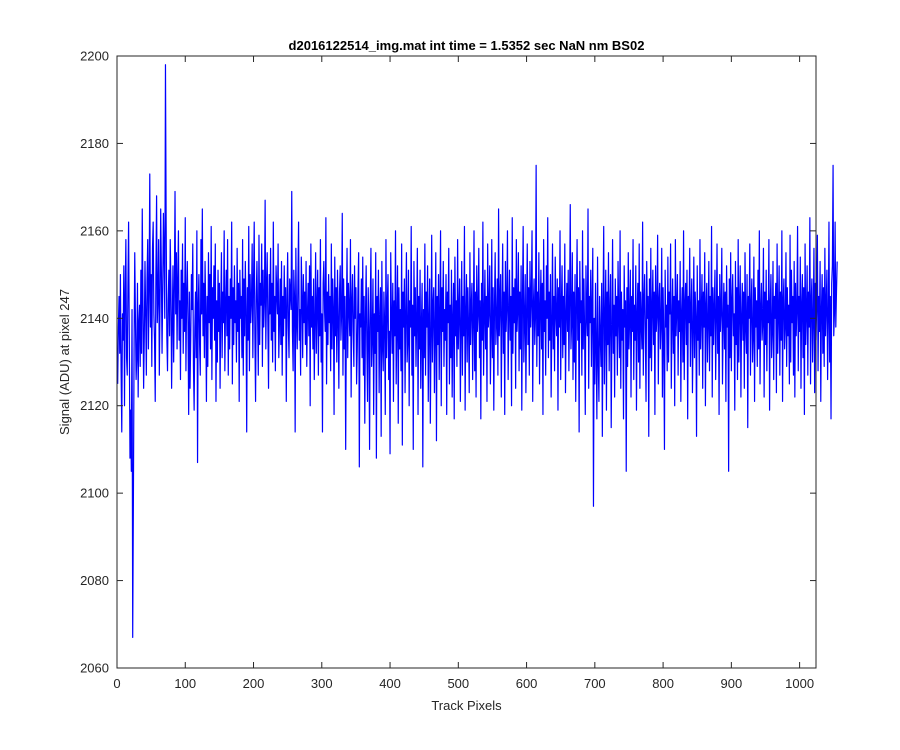 The width and height of the screenshot is (900, 750). I want to click on x-axis-label: Track Pixels, so click(466, 705).